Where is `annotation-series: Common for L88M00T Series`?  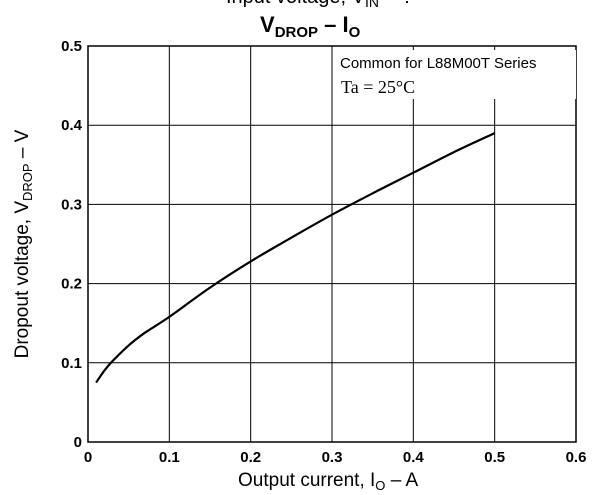
annotation-series: Common for L88M00T Series is located at coordinates (438, 63).